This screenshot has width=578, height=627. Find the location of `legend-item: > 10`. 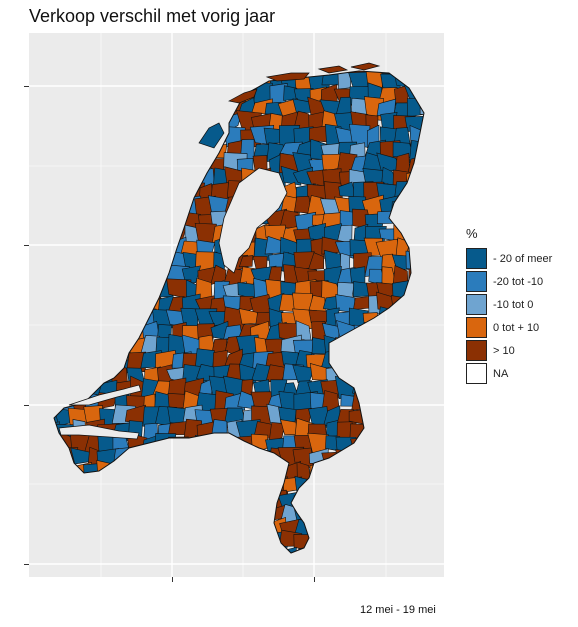

legend-item: > 10 is located at coordinates (509, 350).